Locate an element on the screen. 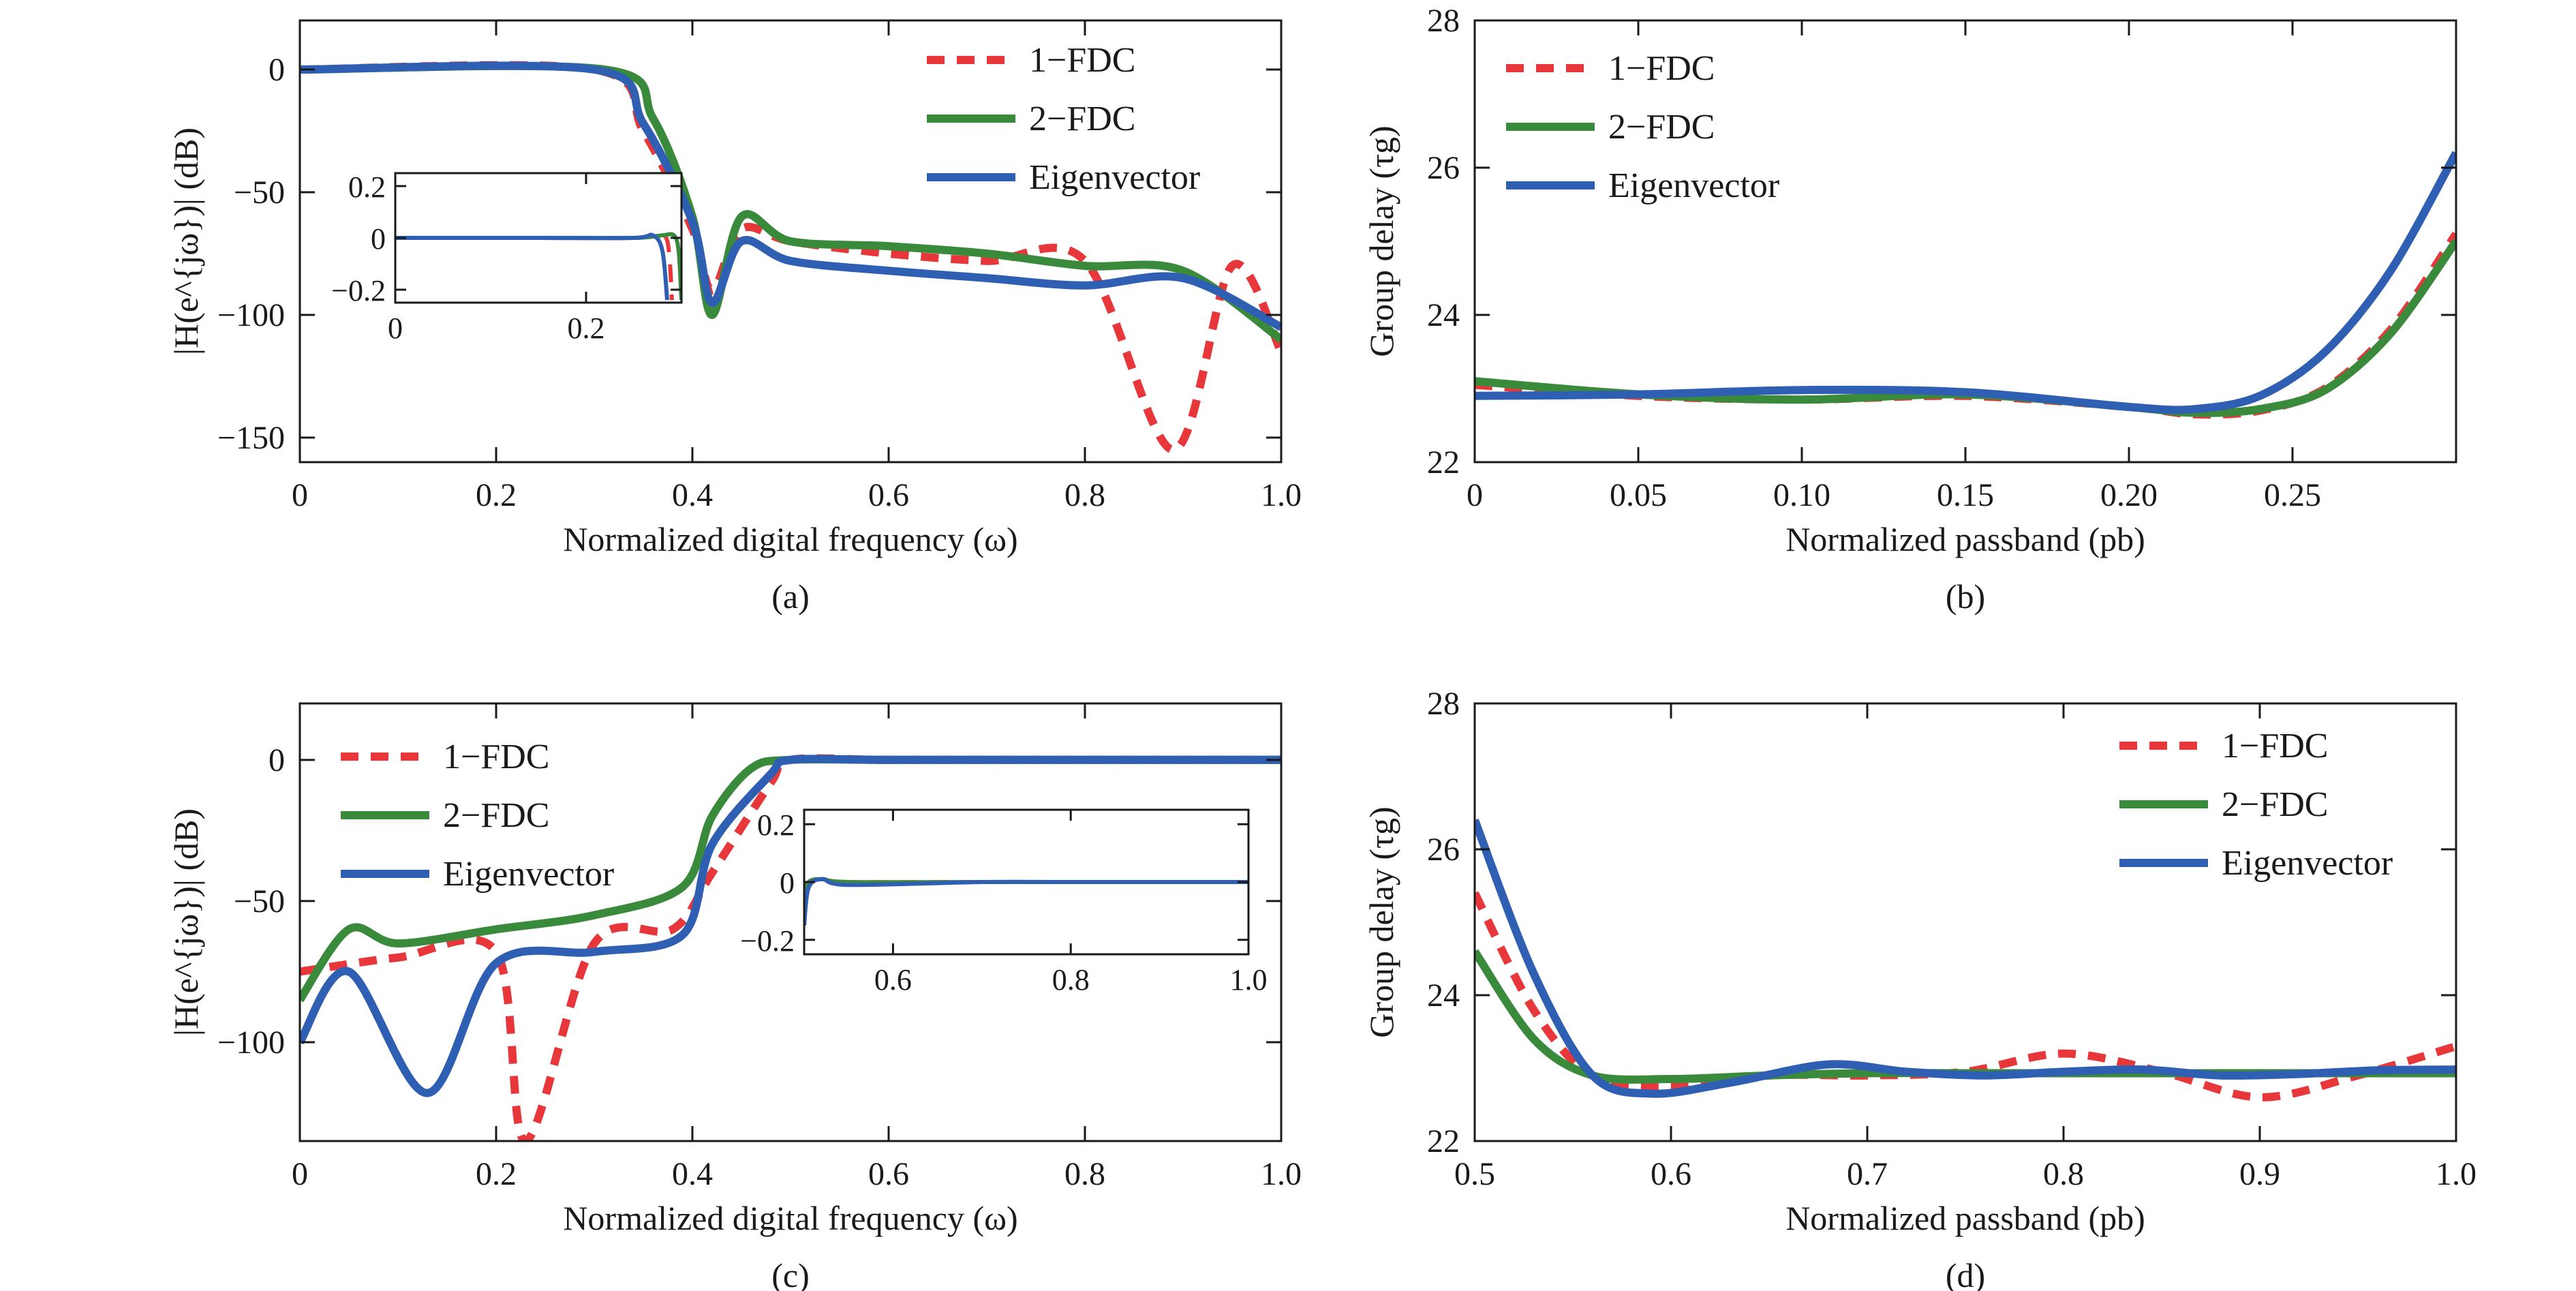  inset-x-tick-label: 0.2 is located at coordinates (586, 328).